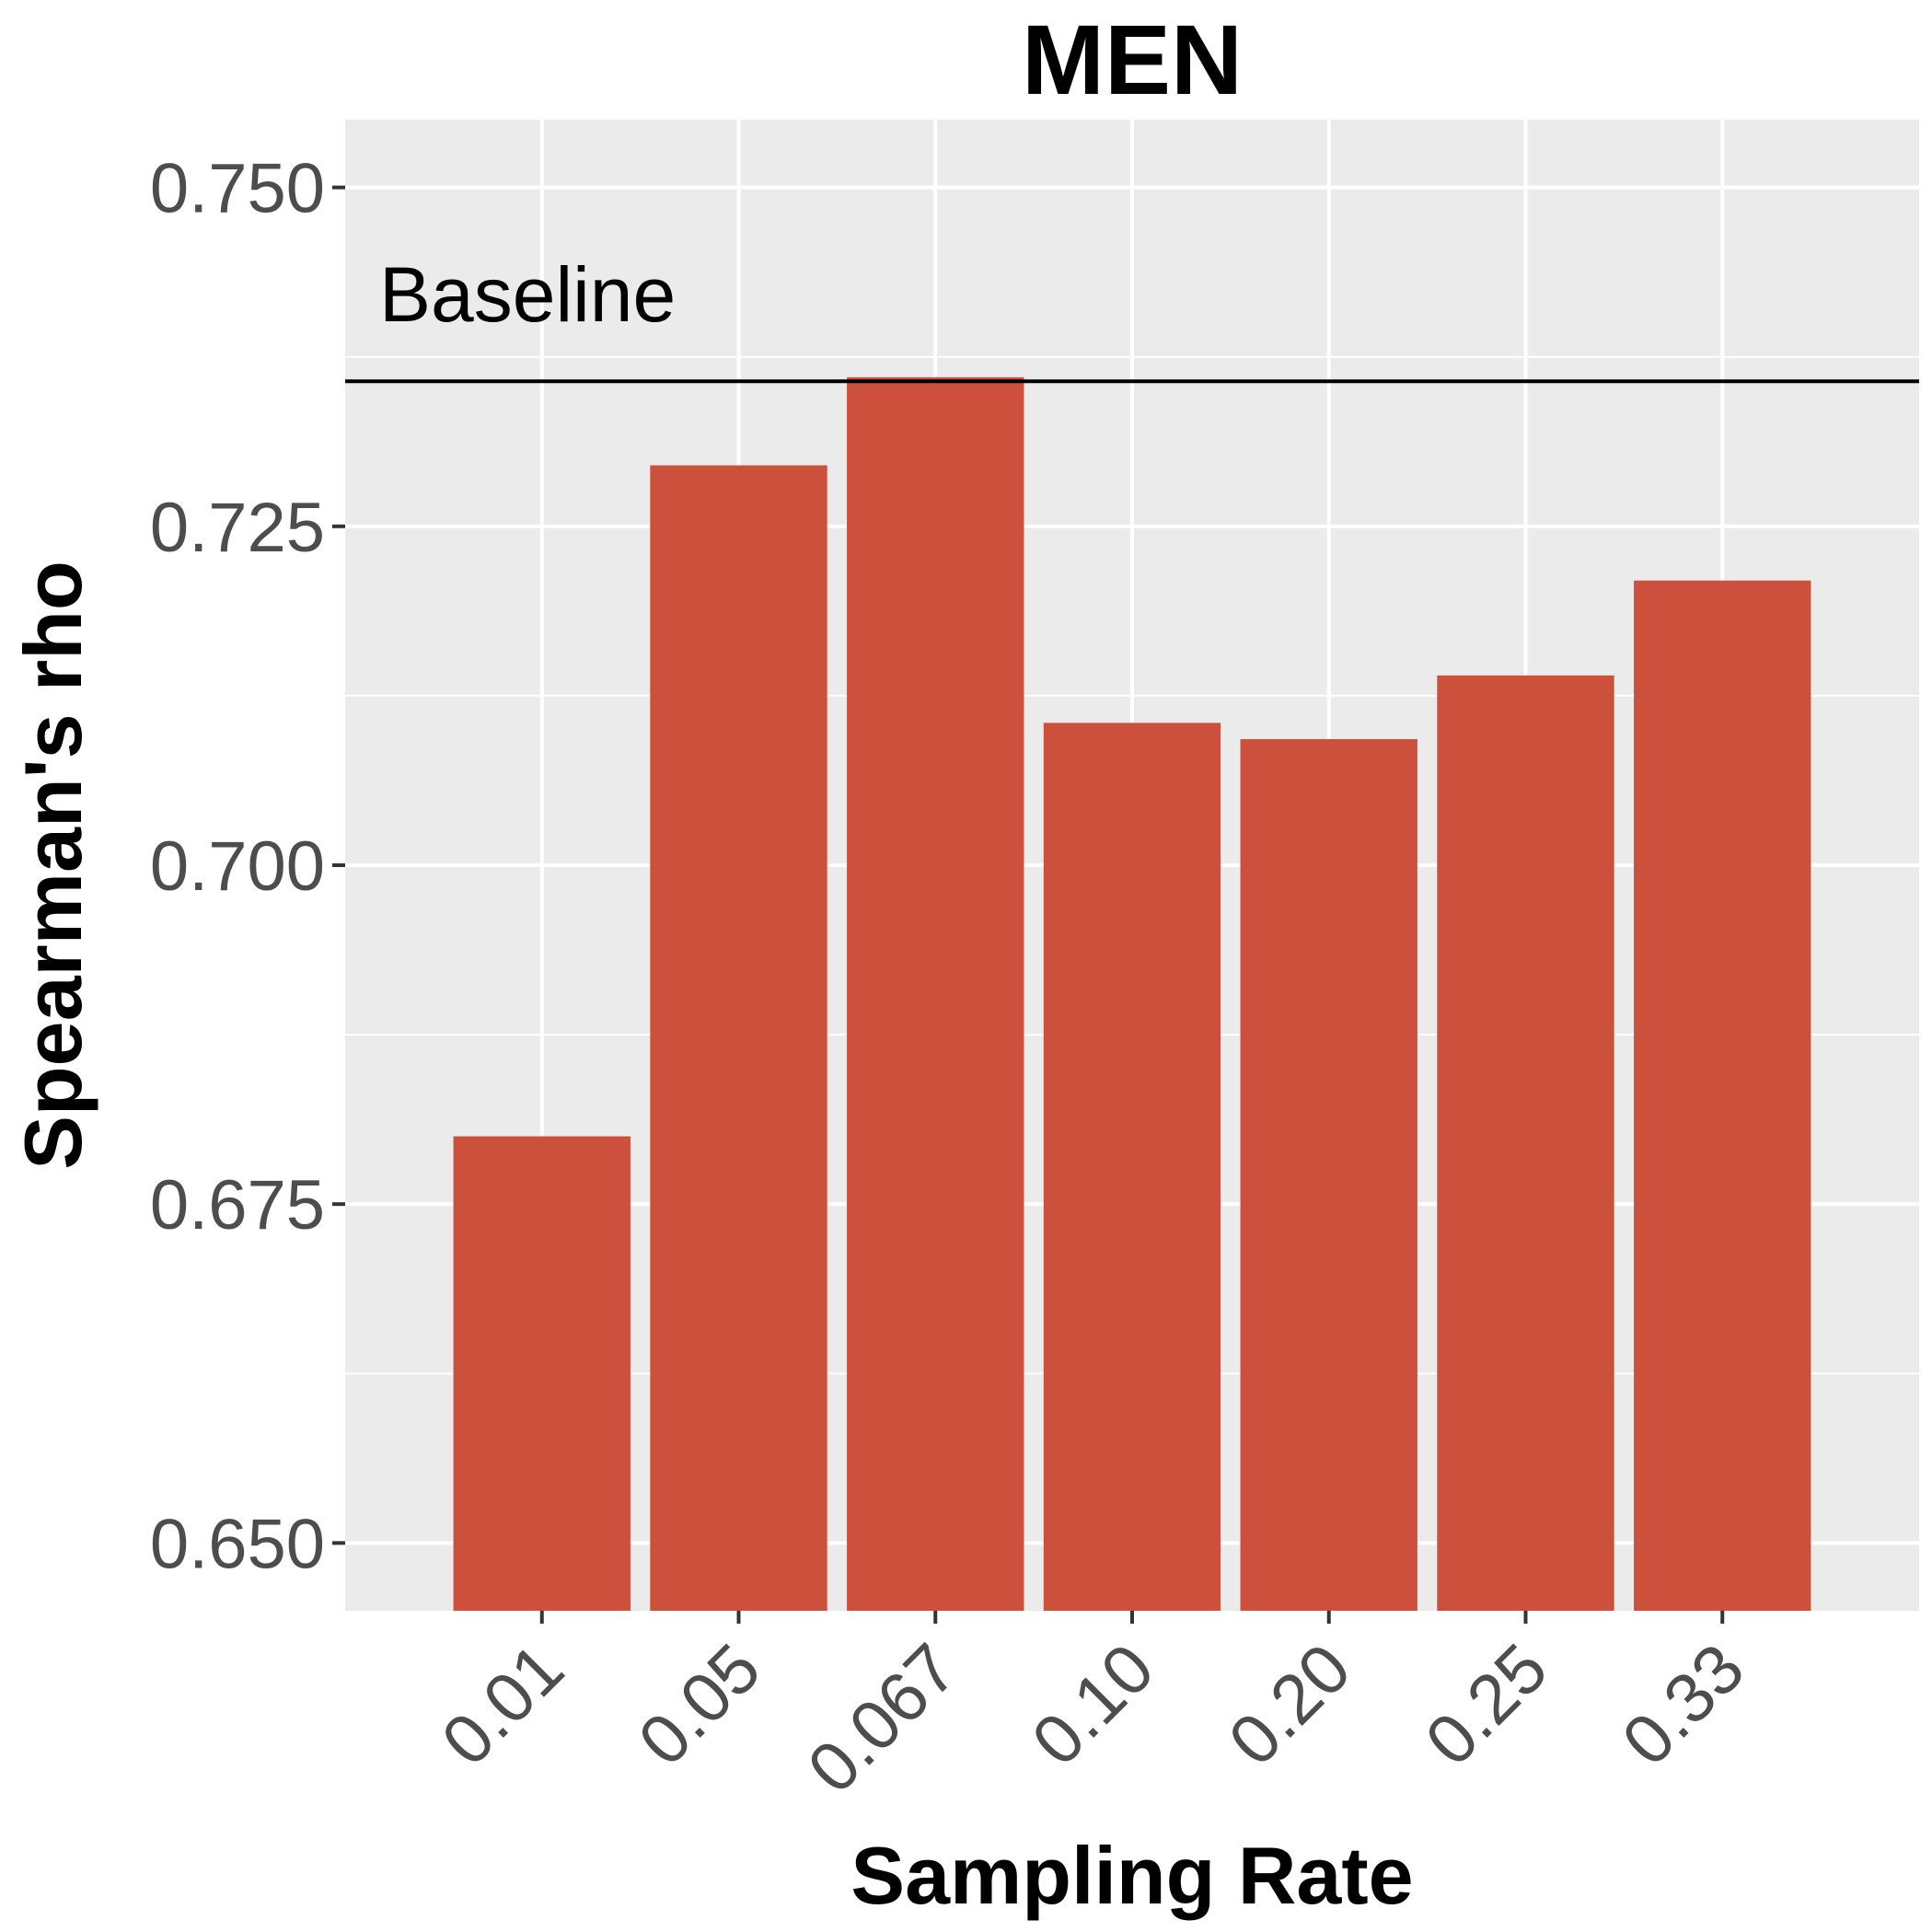 The width and height of the screenshot is (1932, 1932). What do you see at coordinates (53, 866) in the screenshot?
I see `y-axis-title: Spearman's rho` at bounding box center [53, 866].